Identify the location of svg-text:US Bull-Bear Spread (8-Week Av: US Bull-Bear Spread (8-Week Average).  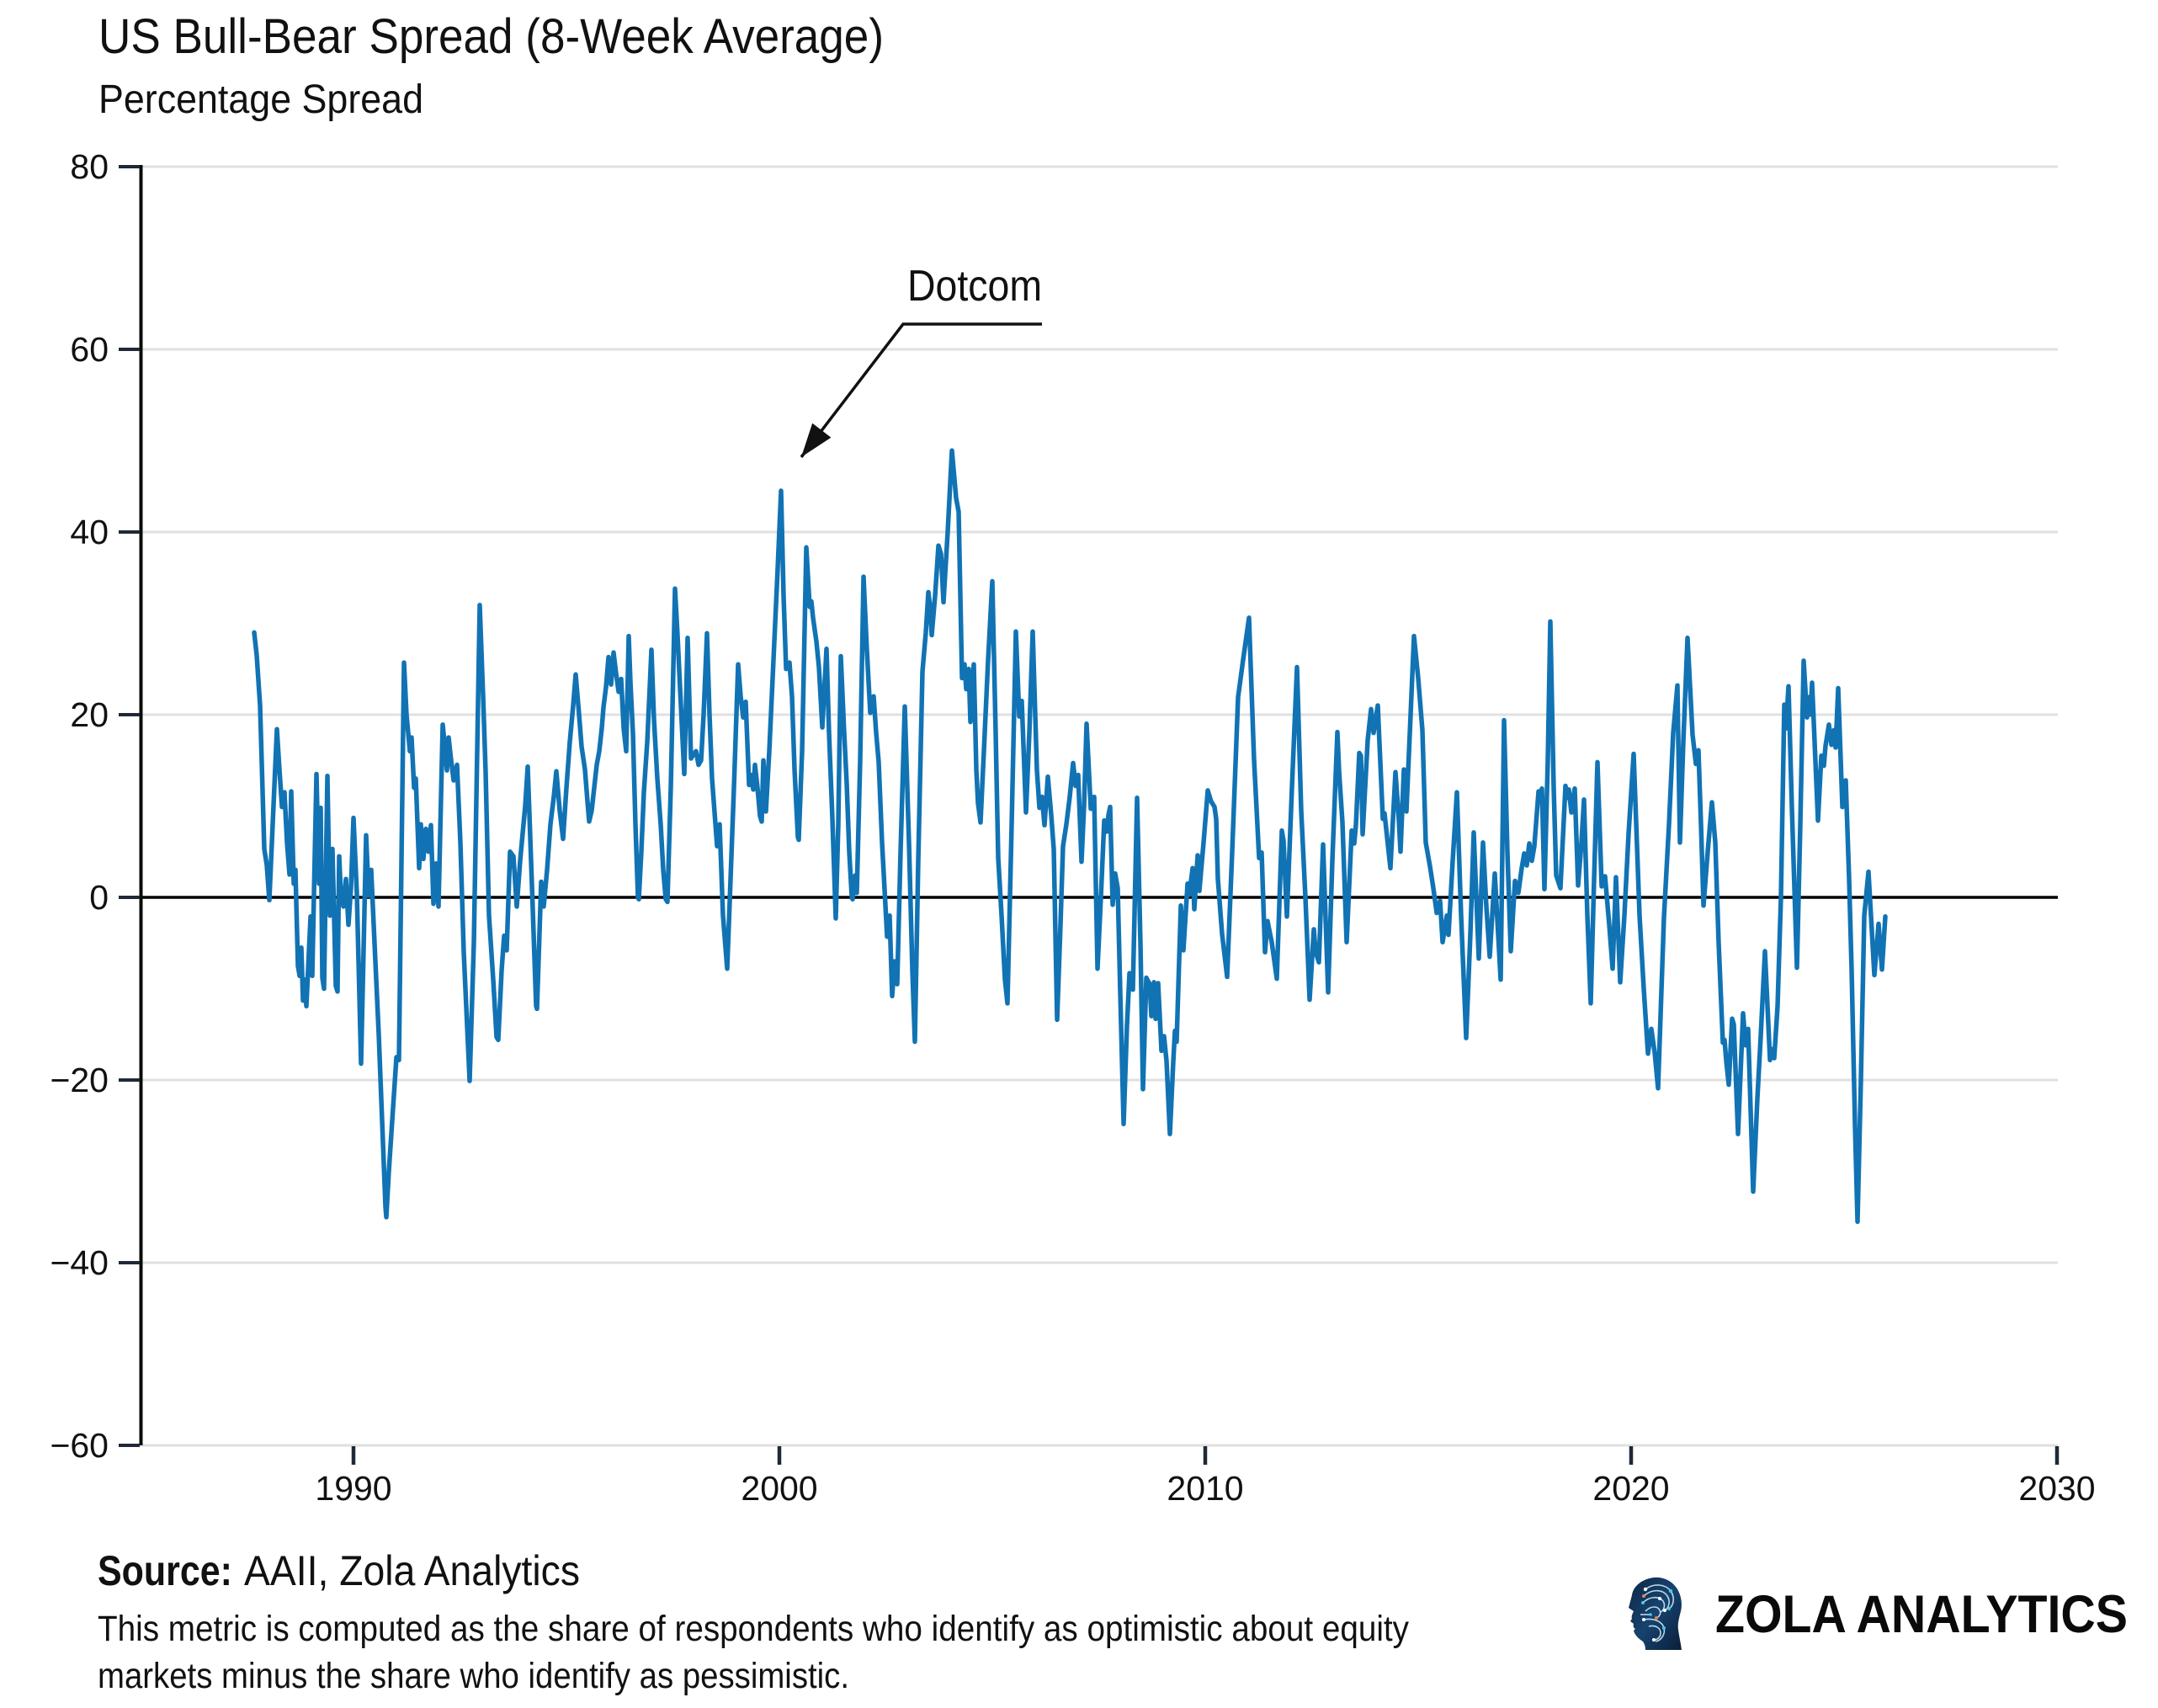
(491, 36).